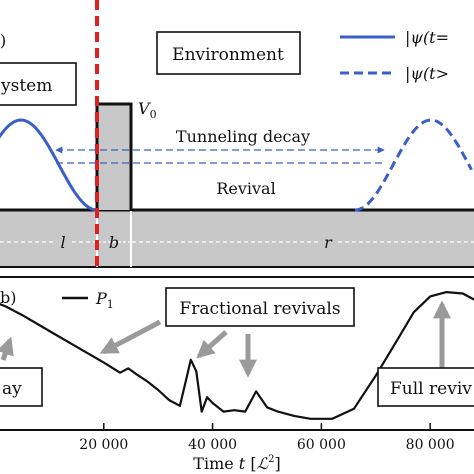 This screenshot has height=474, width=474. Describe the element at coordinates (427, 37) in the screenshot. I see `legend-solid-label: |ψ(t=` at that location.